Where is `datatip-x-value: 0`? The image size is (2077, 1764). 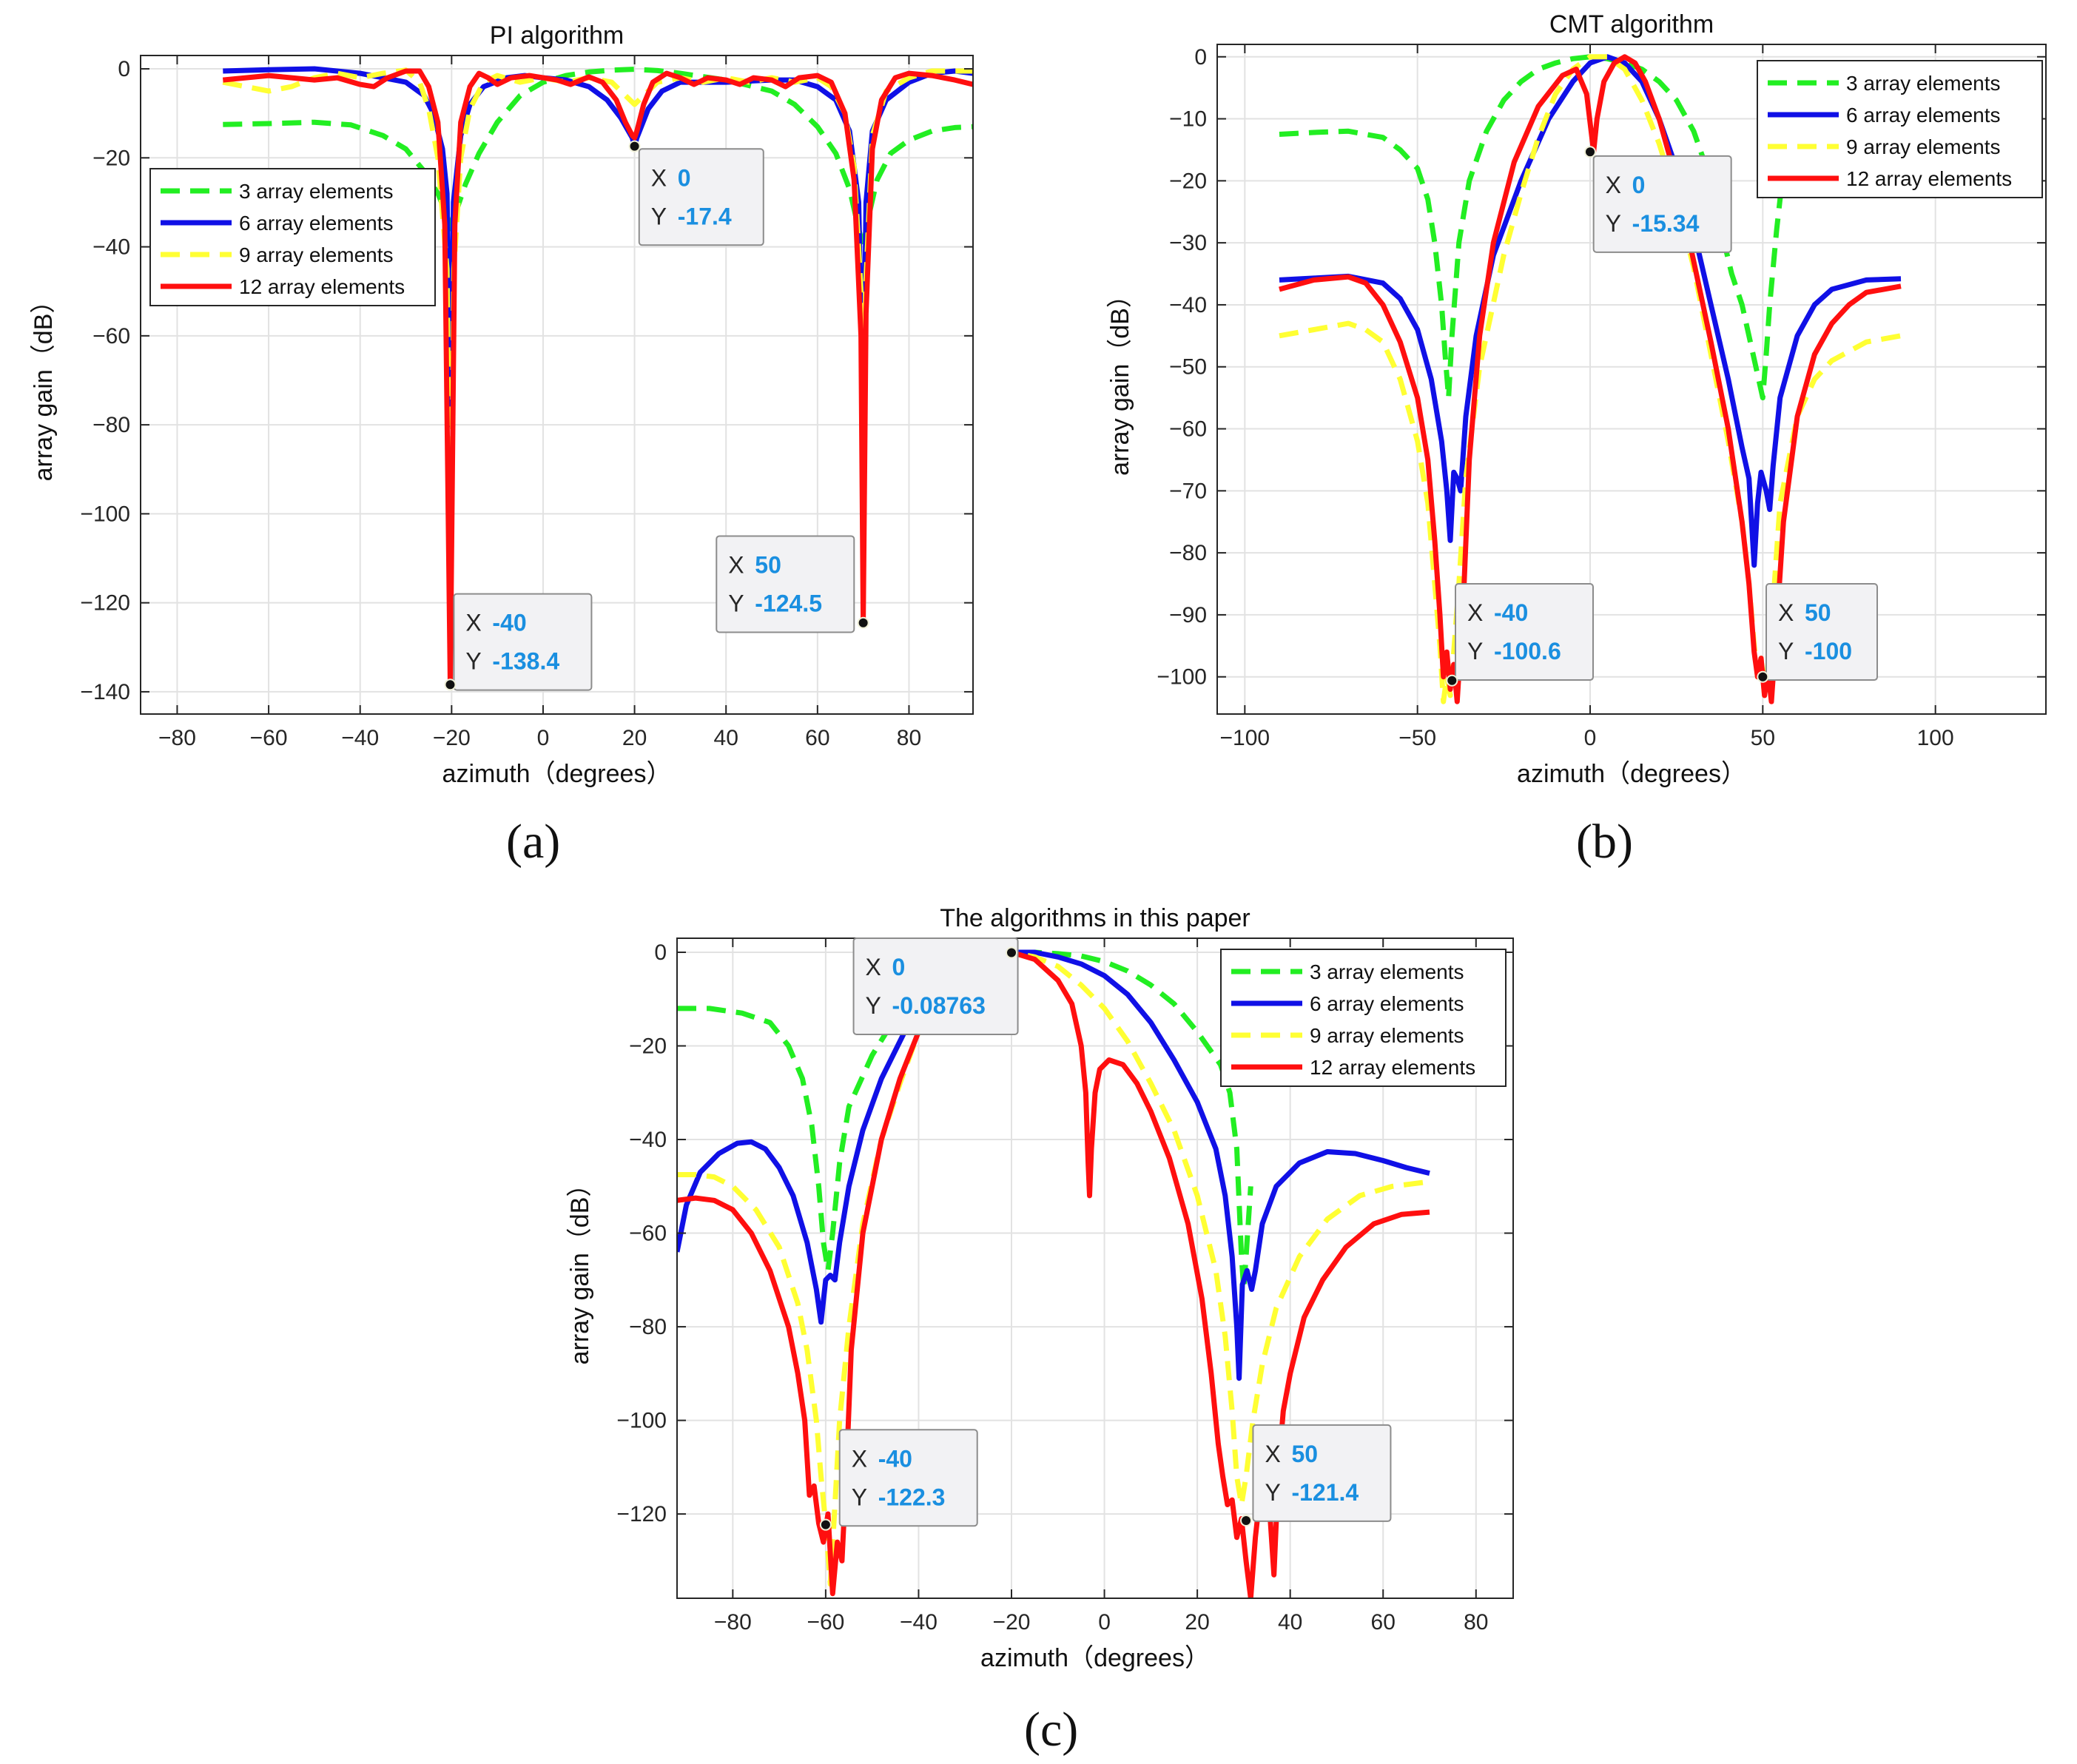 datatip-x-value: 0 is located at coordinates (899, 967).